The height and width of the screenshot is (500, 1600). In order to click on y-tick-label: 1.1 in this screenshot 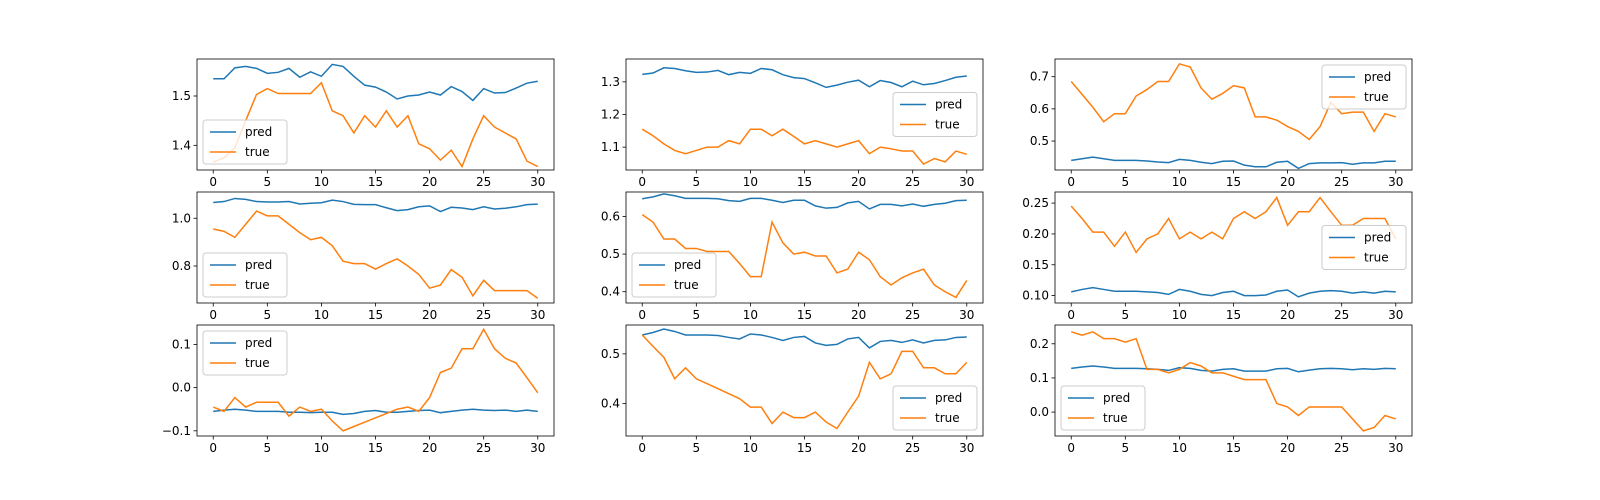, I will do `click(610, 147)`.